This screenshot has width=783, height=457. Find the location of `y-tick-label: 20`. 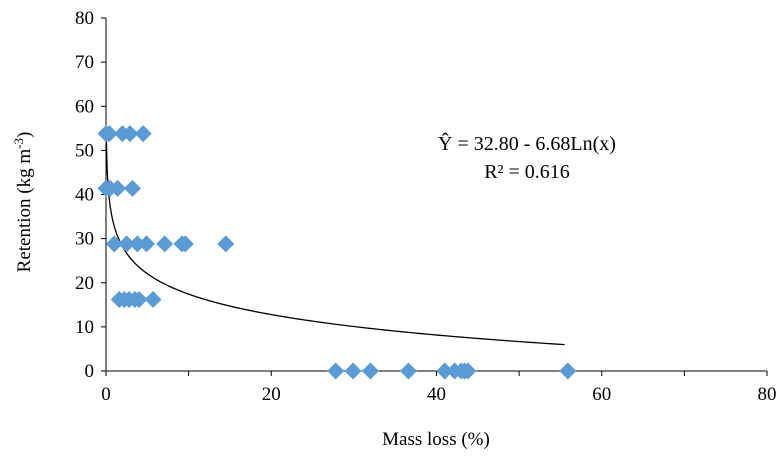

y-tick-label: 20 is located at coordinates (84, 283).